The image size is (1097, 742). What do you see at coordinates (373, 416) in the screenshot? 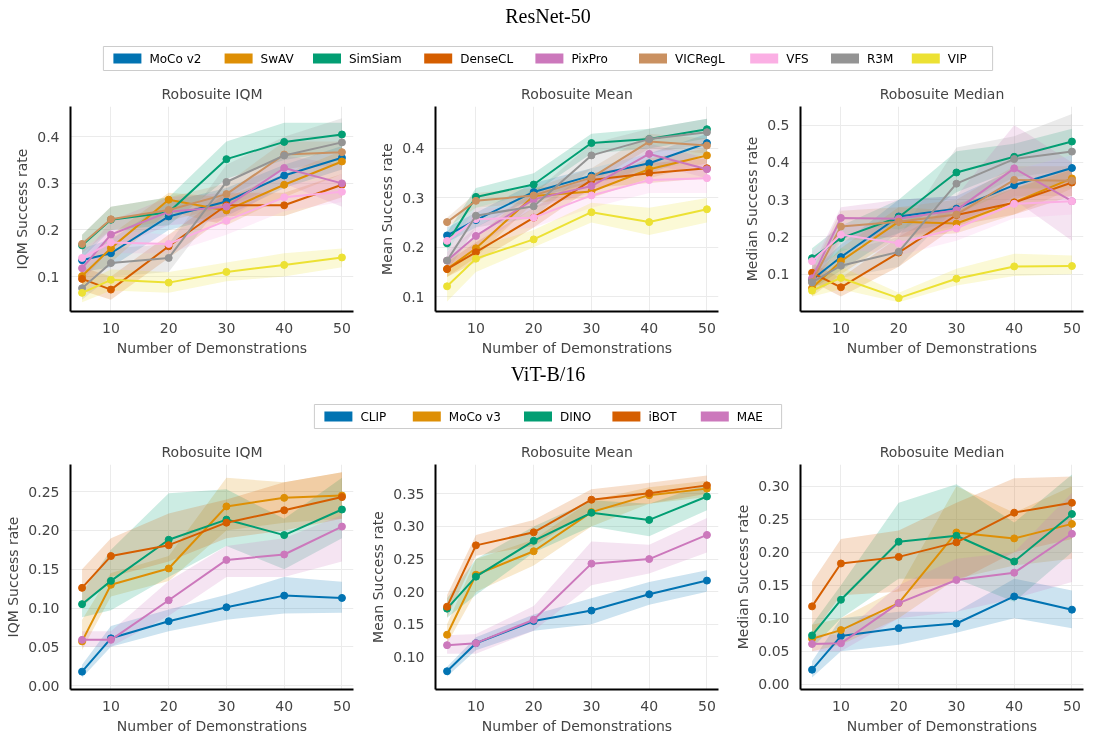
I see `legend-label: CLIP` at bounding box center [373, 416].